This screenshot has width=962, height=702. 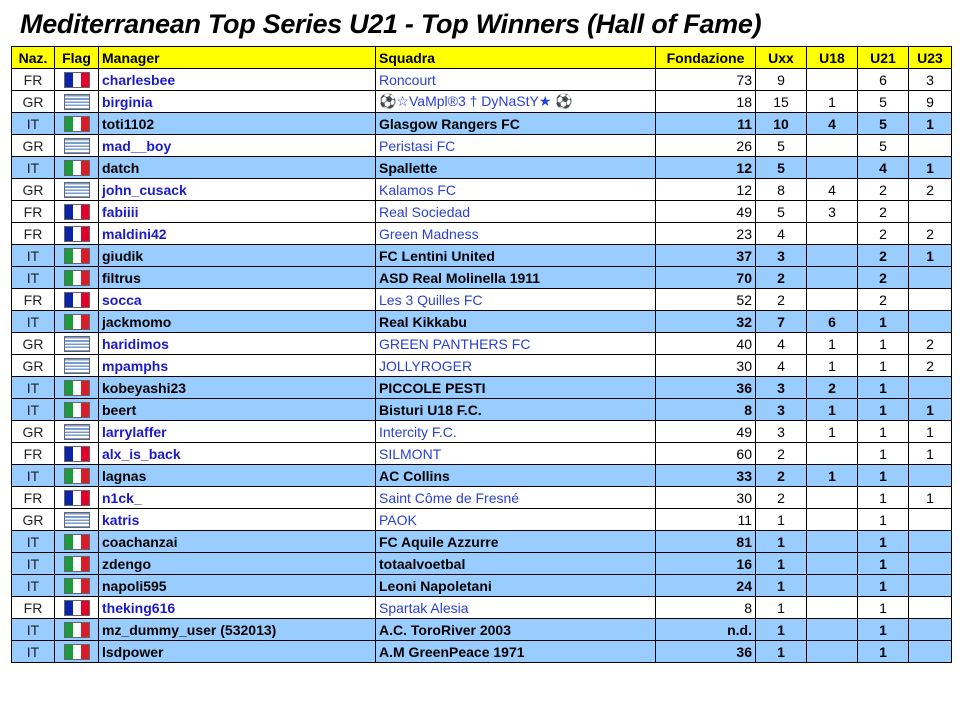 I want to click on team-link: Glasgow Rangers FC, so click(x=515, y=123).